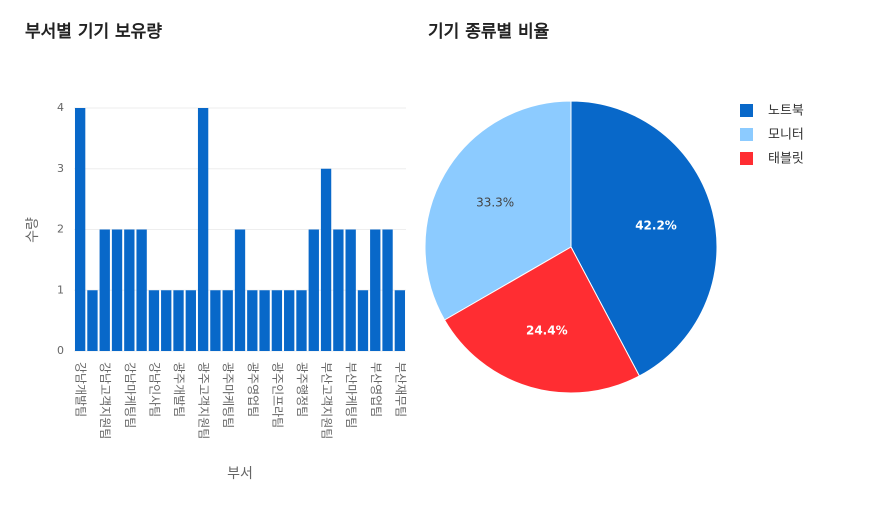 The width and height of the screenshot is (872, 510). What do you see at coordinates (33, 230) in the screenshot?
I see `y-axis-title: 수량` at bounding box center [33, 230].